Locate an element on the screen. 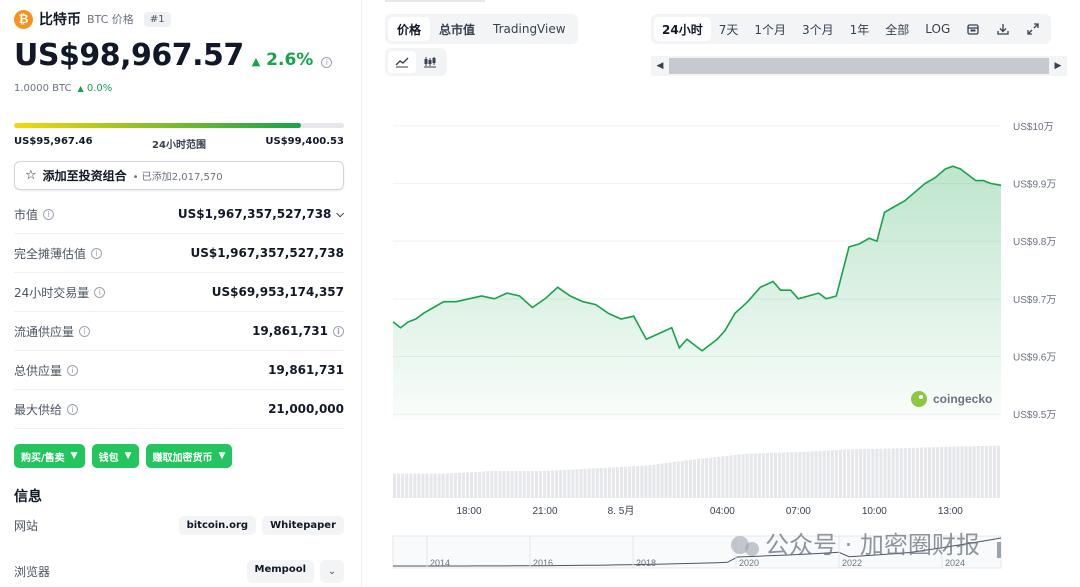 The width and height of the screenshot is (1080, 587). coin-symbol-label: BTC 价格 is located at coordinates (110, 19).